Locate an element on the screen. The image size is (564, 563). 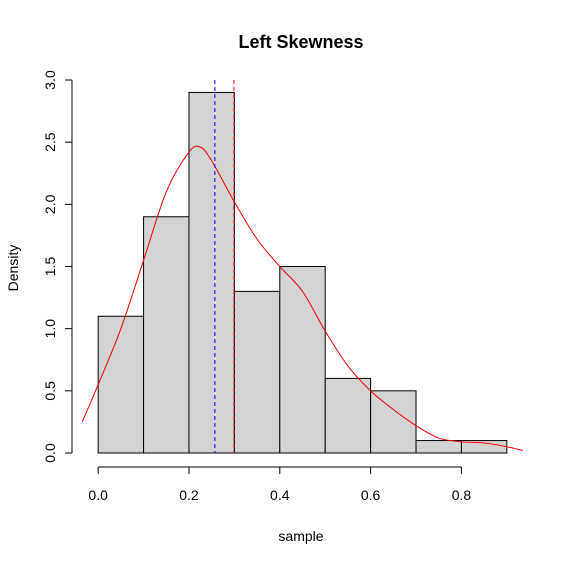
vertical-lines is located at coordinates (224, 266).